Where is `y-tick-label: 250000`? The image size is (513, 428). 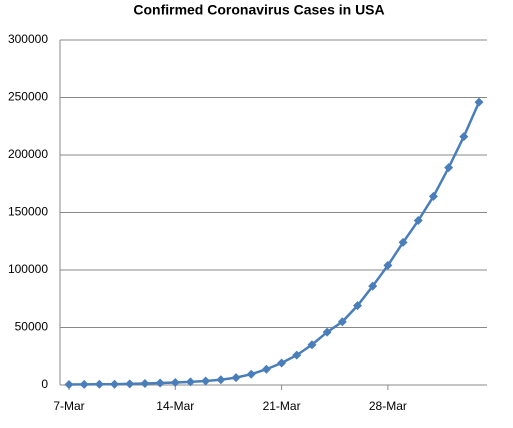 y-tick-label: 250000 is located at coordinates (28, 97).